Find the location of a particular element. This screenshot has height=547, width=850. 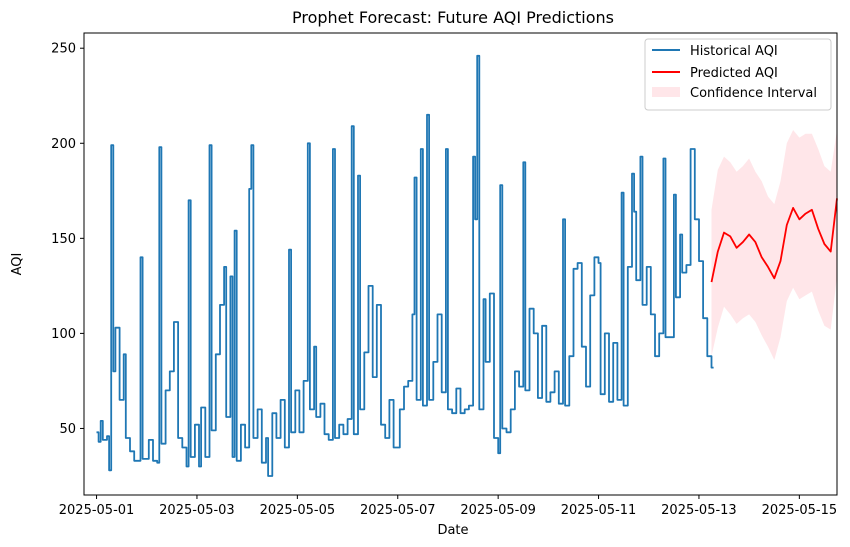

legend-label-confidence: Confidence Interval is located at coordinates (753, 93).